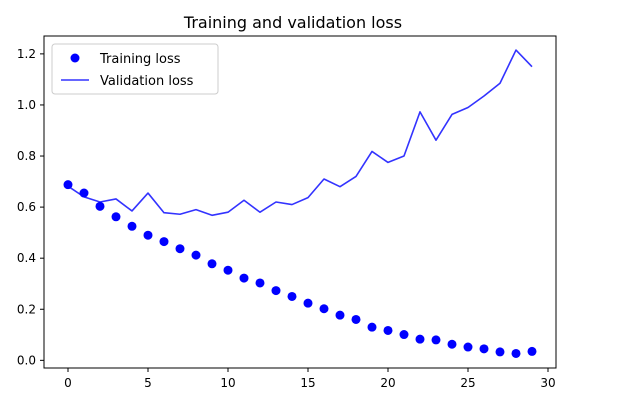 The height and width of the screenshot is (409, 634). What do you see at coordinates (26, 156) in the screenshot?
I see `y-tick-label: 0.8` at bounding box center [26, 156].